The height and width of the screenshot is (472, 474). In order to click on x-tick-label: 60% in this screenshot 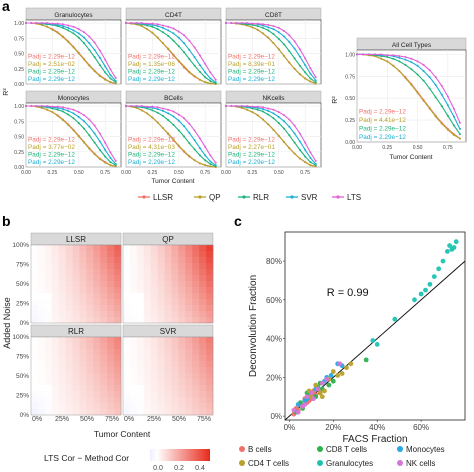, I will do `click(421, 427)`.